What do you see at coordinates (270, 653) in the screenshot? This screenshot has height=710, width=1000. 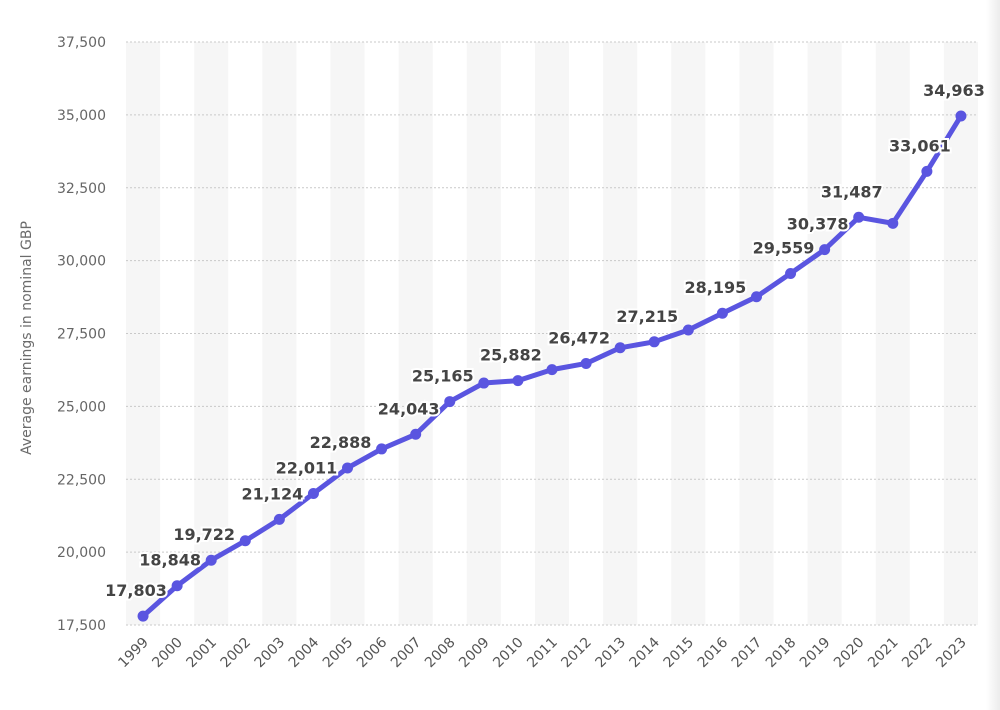 I see `x-tick-label: 2003` at bounding box center [270, 653].